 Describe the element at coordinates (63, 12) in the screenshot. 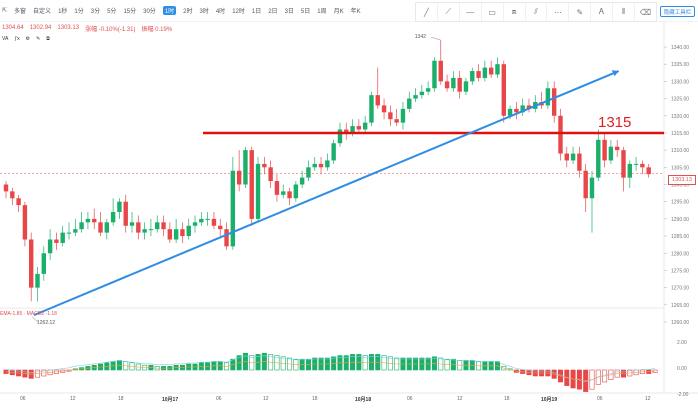

I see `period-tab: 1秒` at that location.